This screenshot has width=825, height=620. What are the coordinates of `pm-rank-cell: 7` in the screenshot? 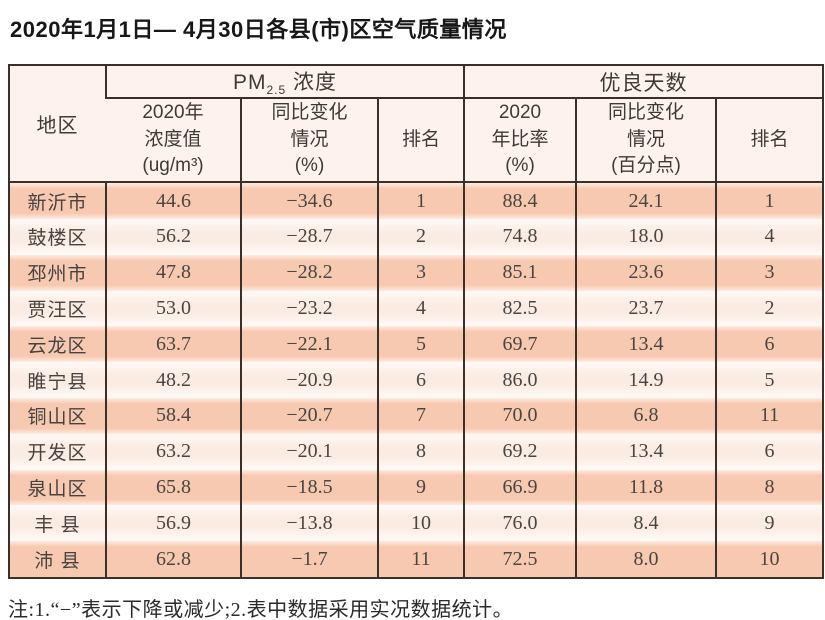 It's located at (420, 415).